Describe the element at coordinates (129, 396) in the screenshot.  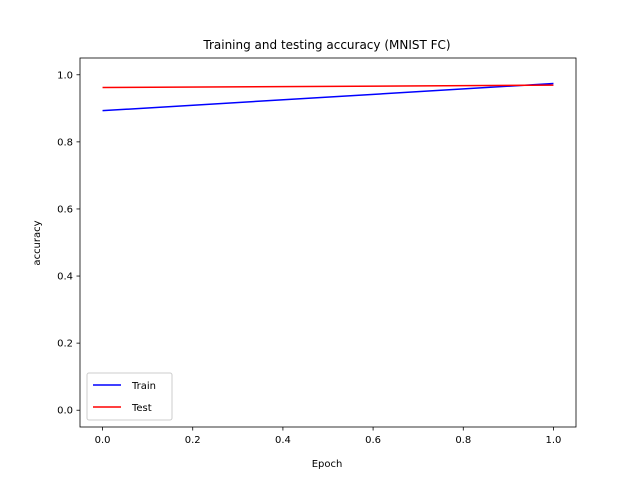
I see `legend-box` at that location.